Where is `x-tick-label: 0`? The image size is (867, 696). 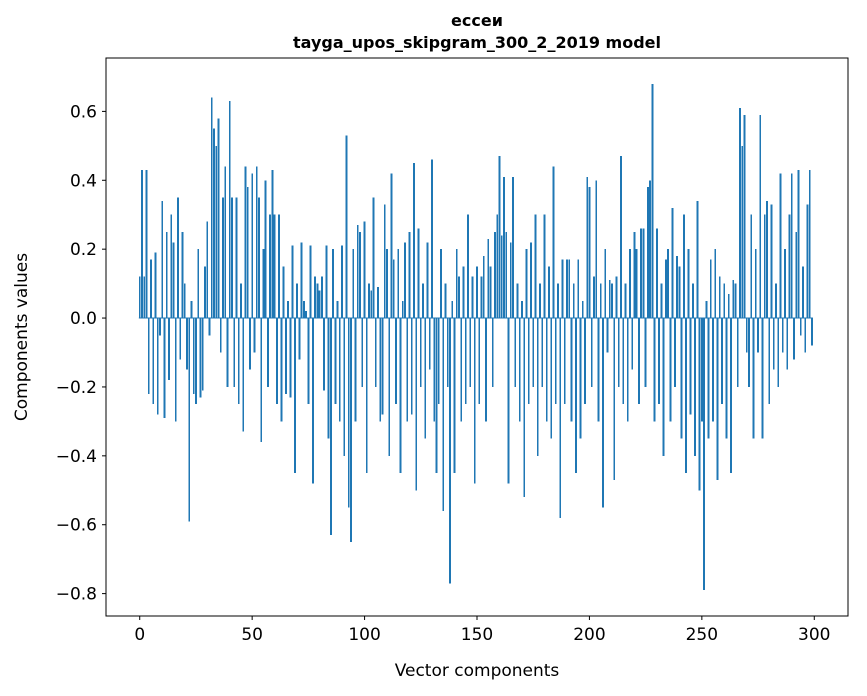
x-tick-label: 0 is located at coordinates (139, 635).